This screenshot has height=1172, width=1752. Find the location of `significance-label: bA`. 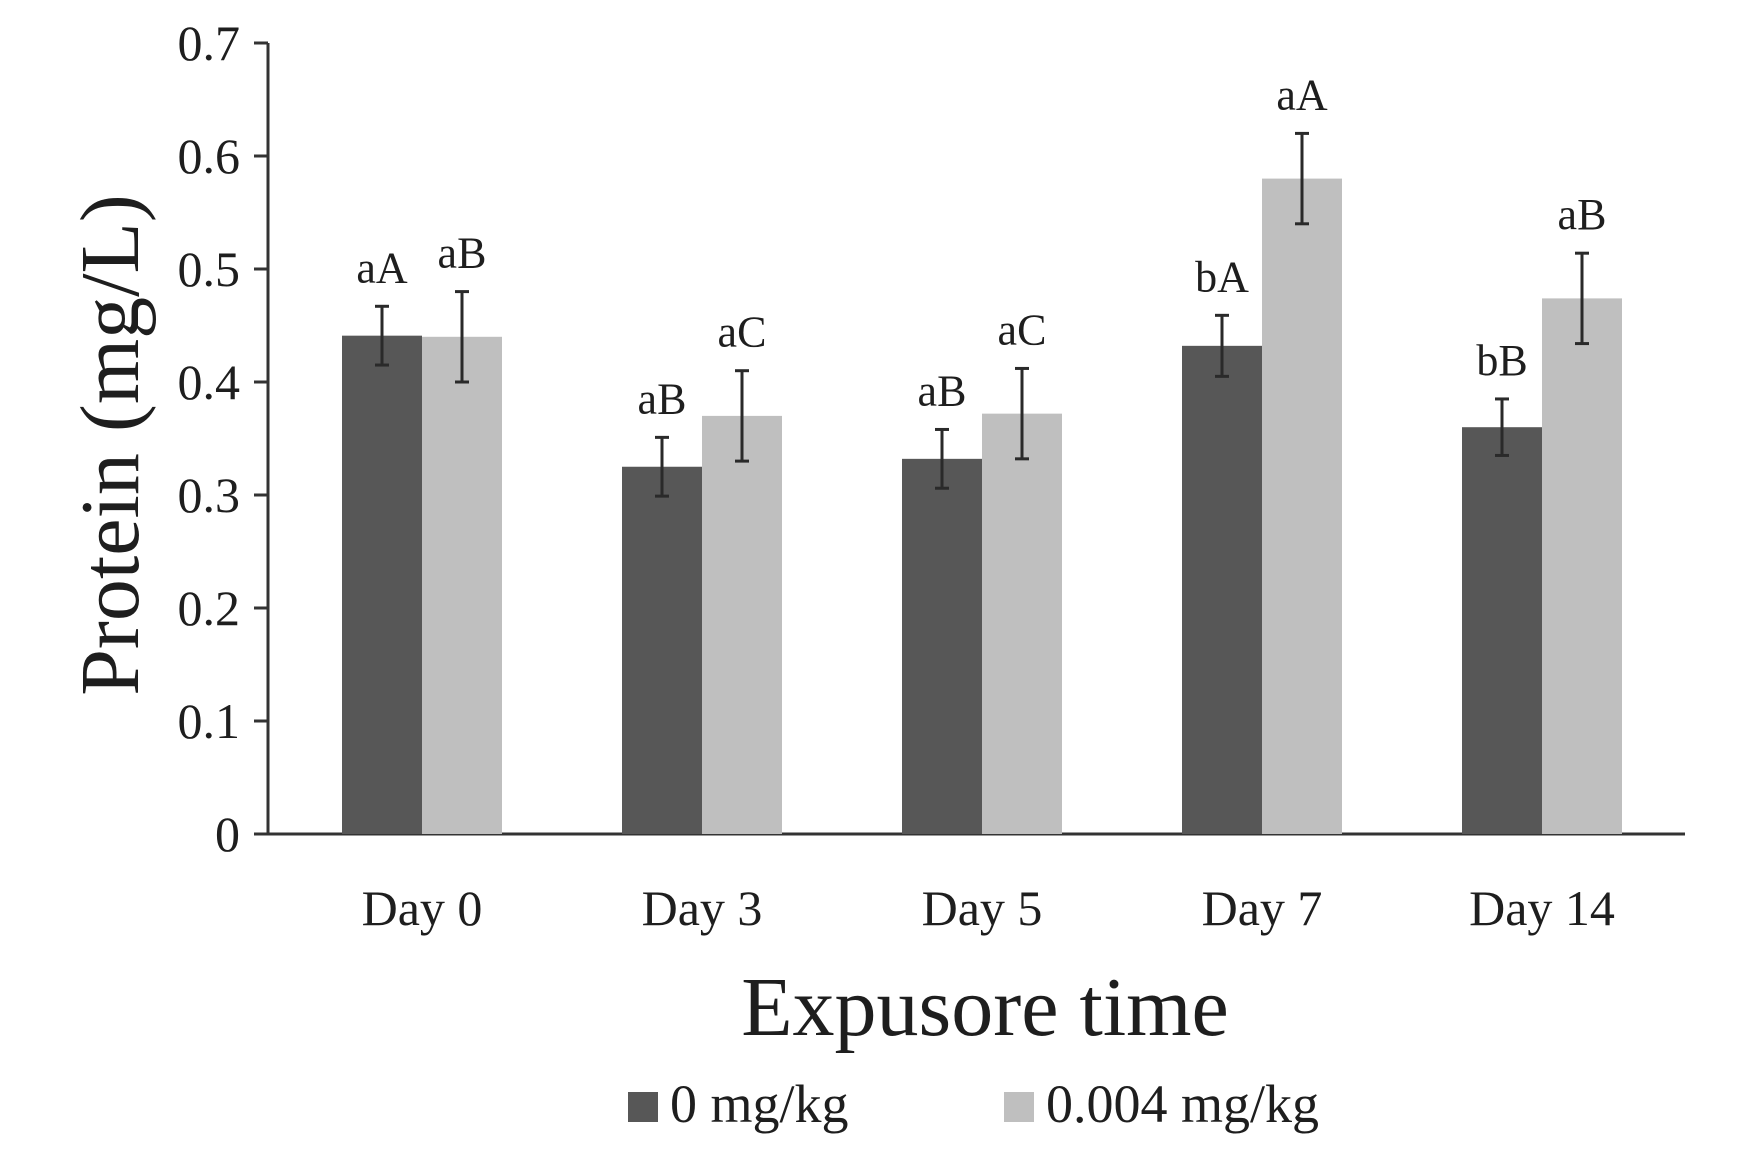

significance-label: bA is located at coordinates (1222, 276).